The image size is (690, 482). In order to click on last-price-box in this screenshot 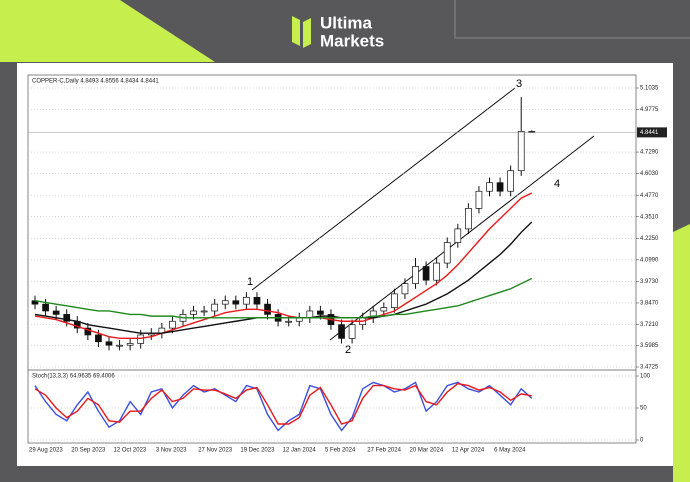, I will do `click(652, 132)`.